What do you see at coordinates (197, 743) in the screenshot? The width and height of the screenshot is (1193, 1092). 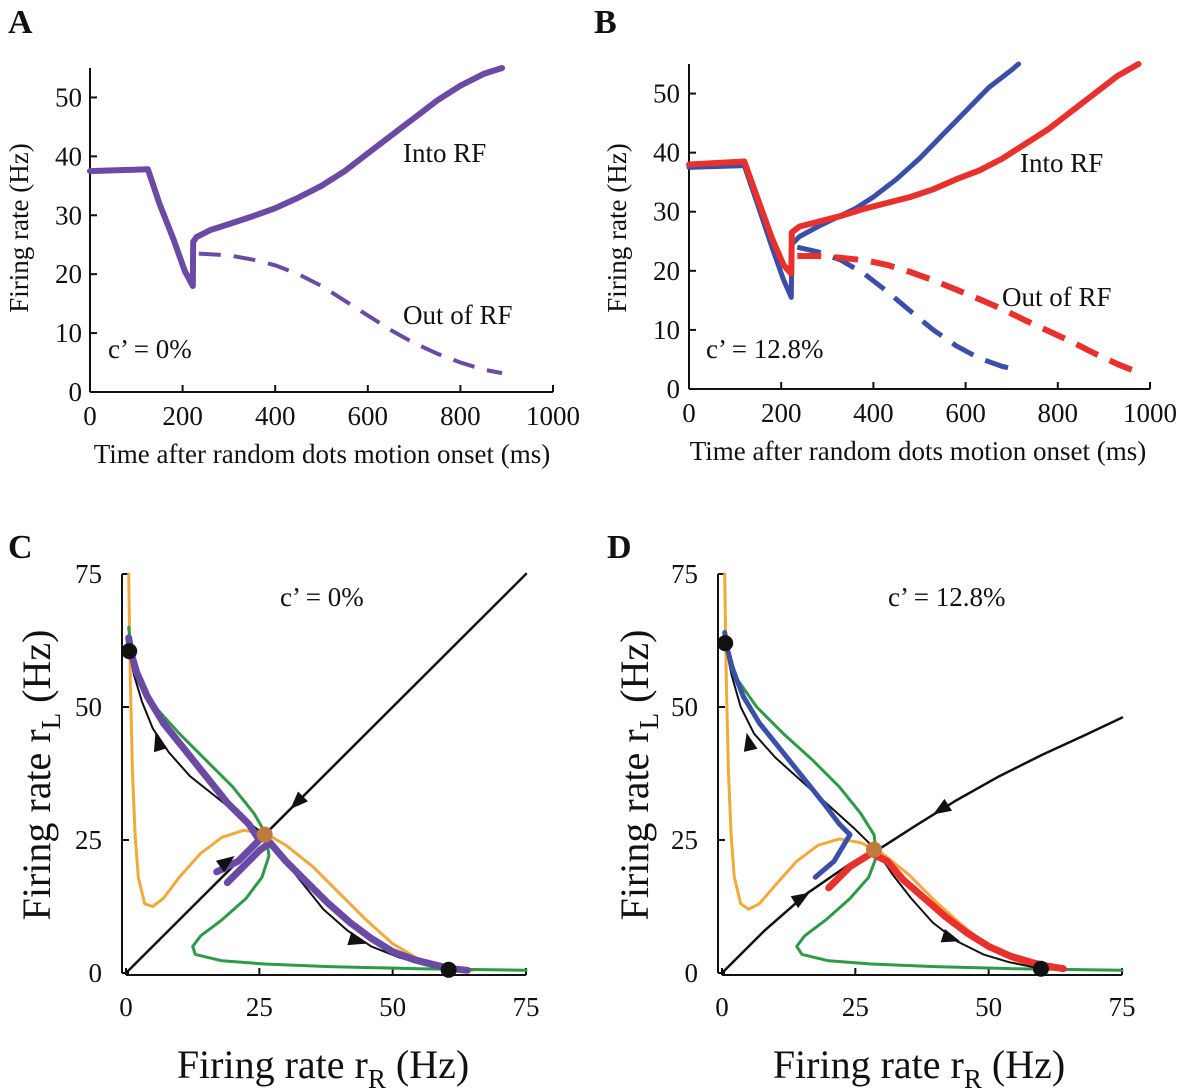 I see `panel-c-series-trajectory-left` at bounding box center [197, 743].